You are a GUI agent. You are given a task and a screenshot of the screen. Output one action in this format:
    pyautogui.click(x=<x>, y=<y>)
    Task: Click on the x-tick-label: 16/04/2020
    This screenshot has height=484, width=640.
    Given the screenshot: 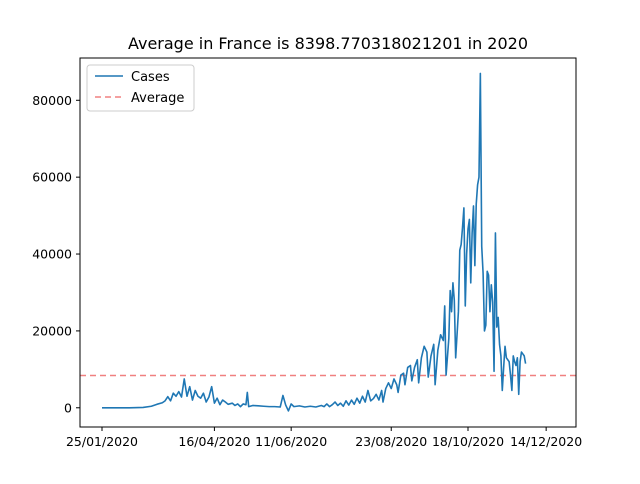 What is the action you would take?
    pyautogui.click(x=214, y=441)
    